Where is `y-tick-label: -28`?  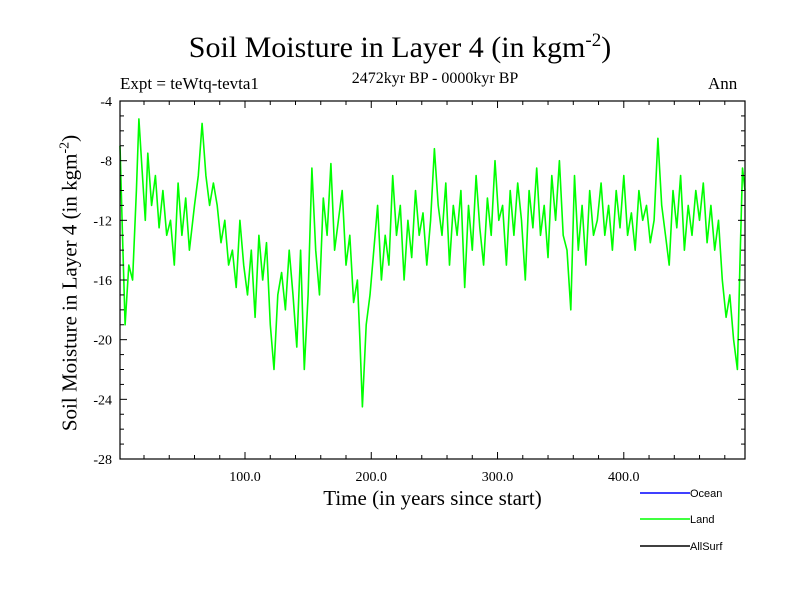 y-tick-label: -28 is located at coordinates (102, 460).